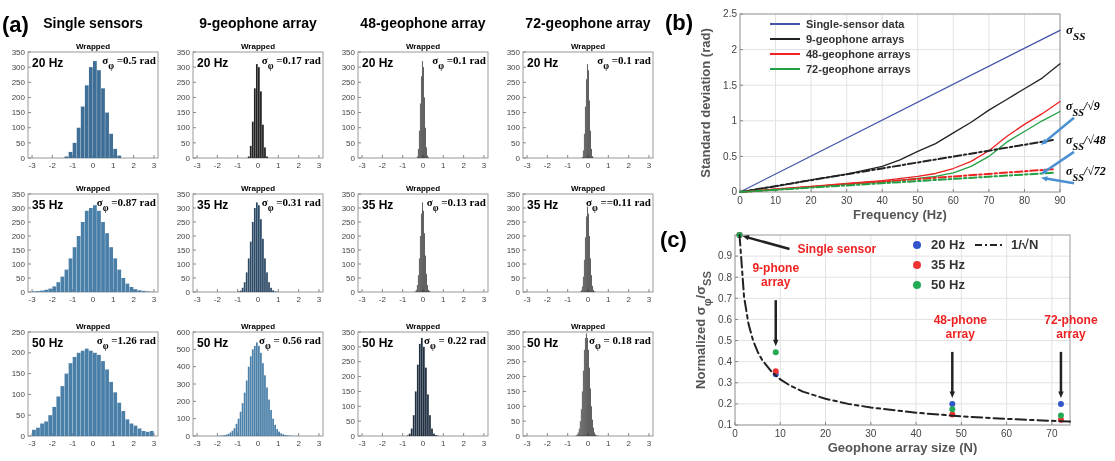 The height and width of the screenshot is (461, 1115). What do you see at coordinates (126, 342) in the screenshot?
I see `annotation: σ$_{φ}$ =1.26 rad` at bounding box center [126, 342].